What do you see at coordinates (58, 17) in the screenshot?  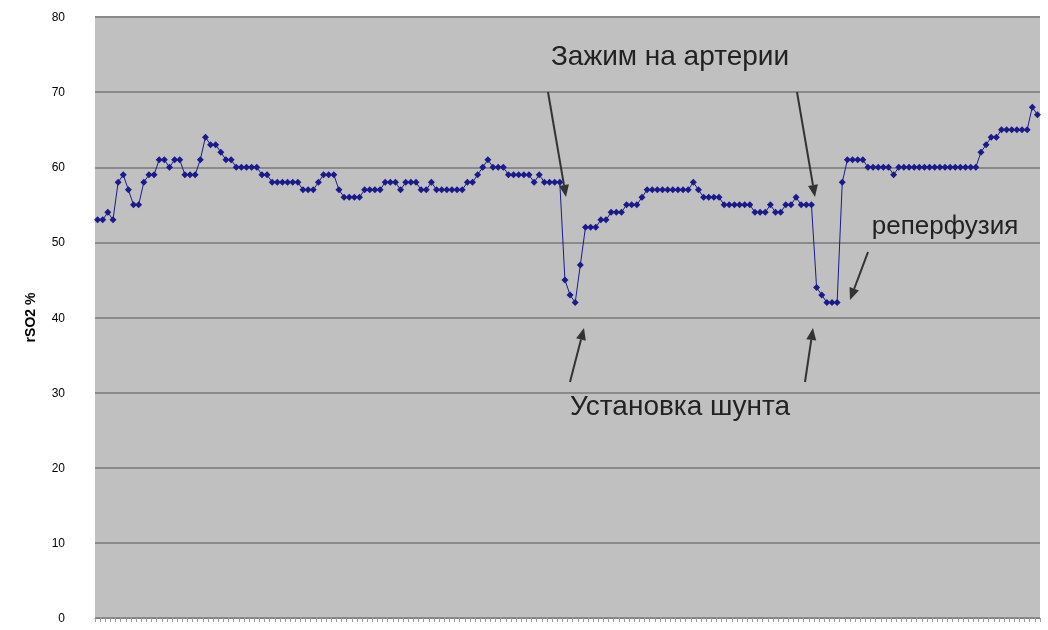 I see `y-tick-label: 80` at bounding box center [58, 17].